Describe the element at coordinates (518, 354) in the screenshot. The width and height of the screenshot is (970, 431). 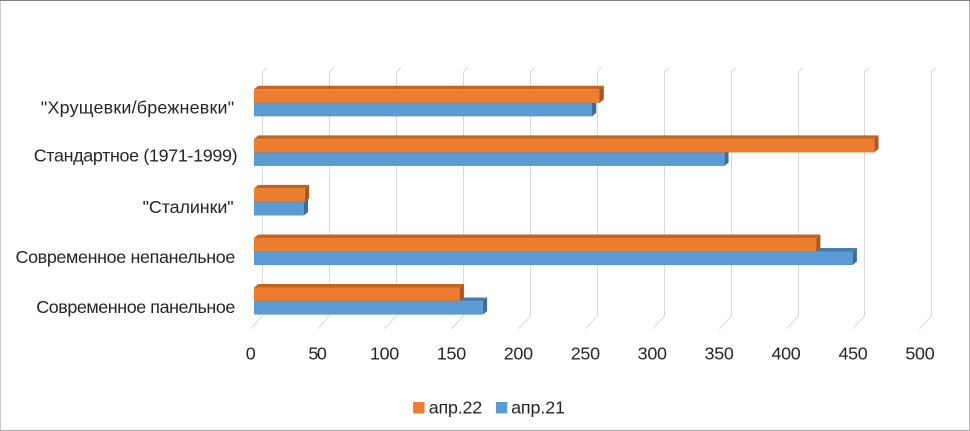
I see `svg-text: 200` at that location.